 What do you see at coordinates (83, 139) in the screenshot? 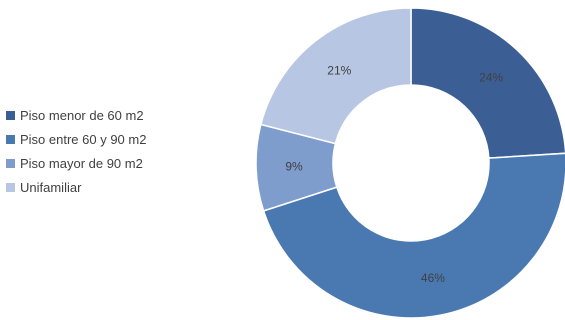
I see `legend-label: Piso entre 60 y 90 m2` at bounding box center [83, 139].